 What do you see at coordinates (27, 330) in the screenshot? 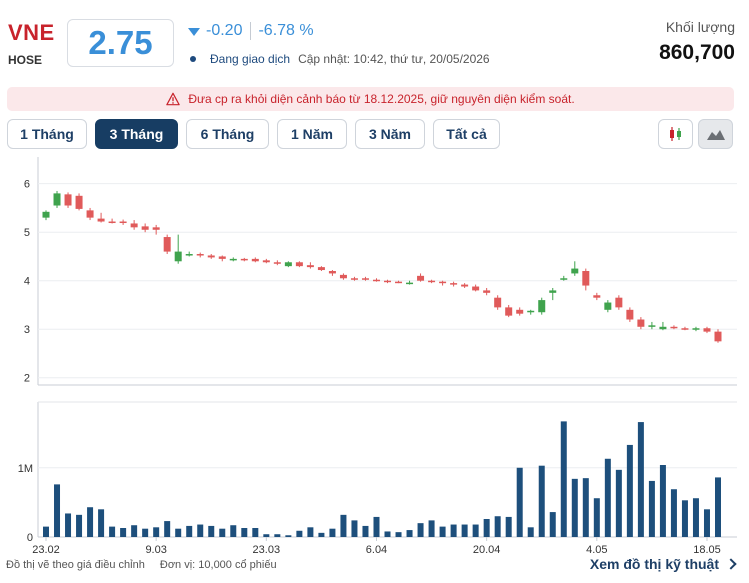
I see `price-tick-label: 3` at bounding box center [27, 330].